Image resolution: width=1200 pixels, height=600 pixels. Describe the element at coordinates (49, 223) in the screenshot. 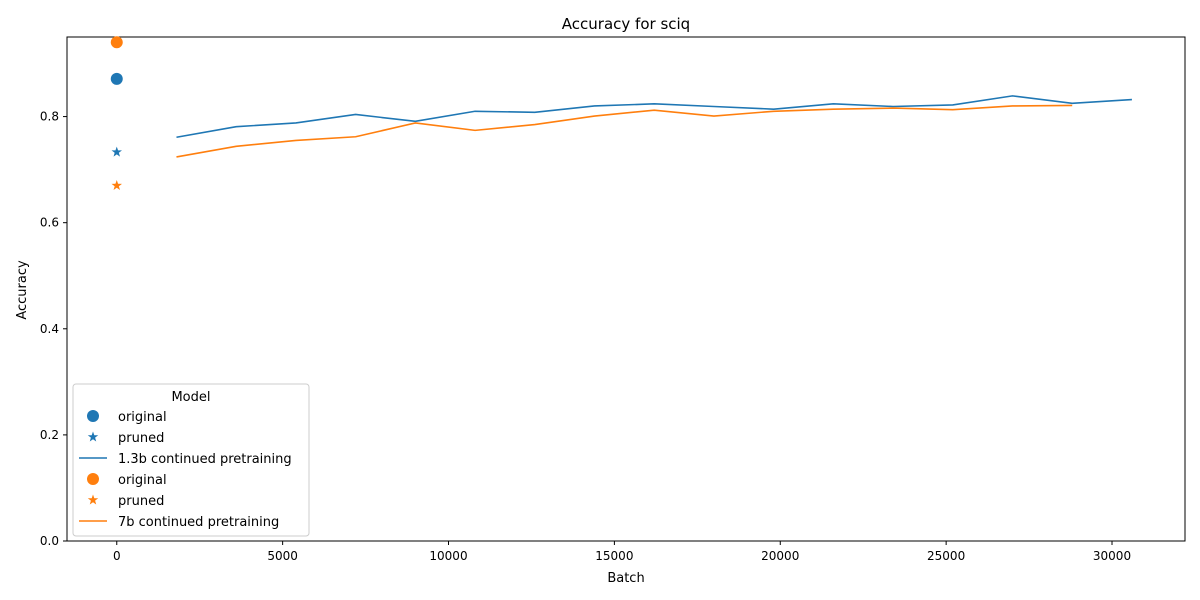

I see `y-tick-label: 0.6` at that location.